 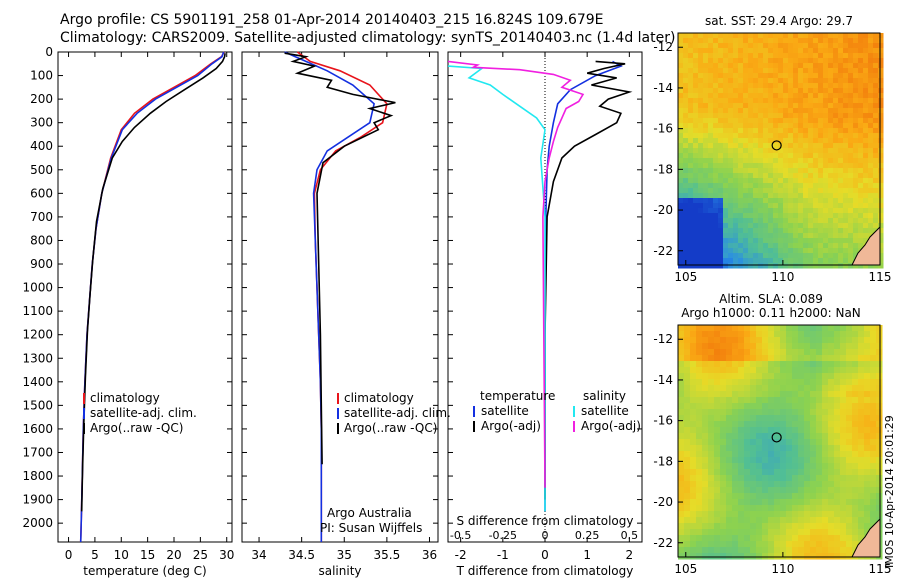 I want to click on differences-series-salinity-argo-adj-, so click(x=516, y=274).